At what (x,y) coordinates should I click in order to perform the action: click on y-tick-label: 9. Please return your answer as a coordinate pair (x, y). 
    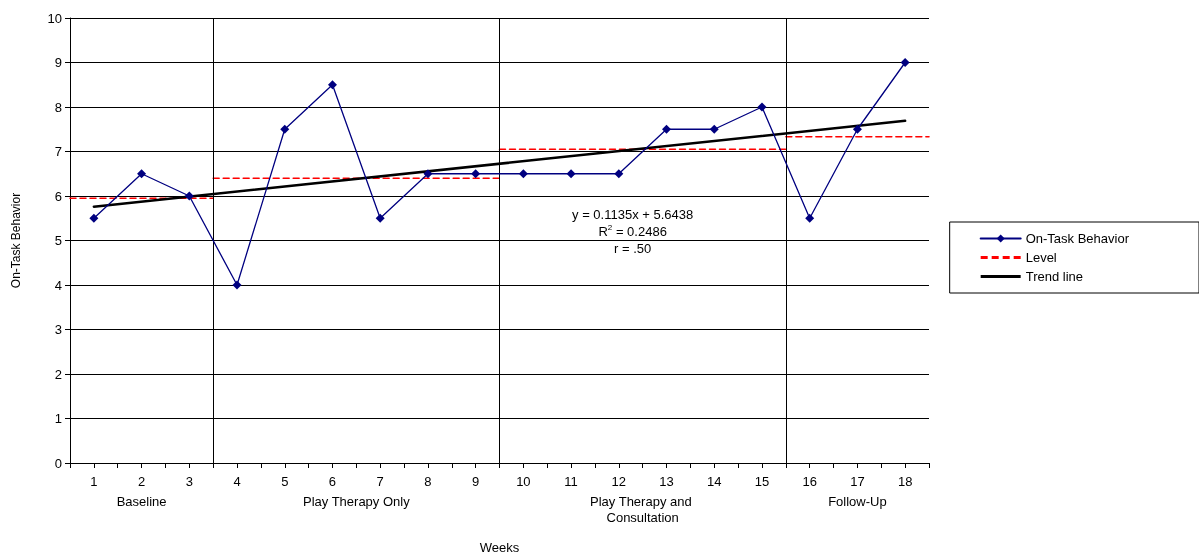
    Looking at the image, I should click on (58, 62).